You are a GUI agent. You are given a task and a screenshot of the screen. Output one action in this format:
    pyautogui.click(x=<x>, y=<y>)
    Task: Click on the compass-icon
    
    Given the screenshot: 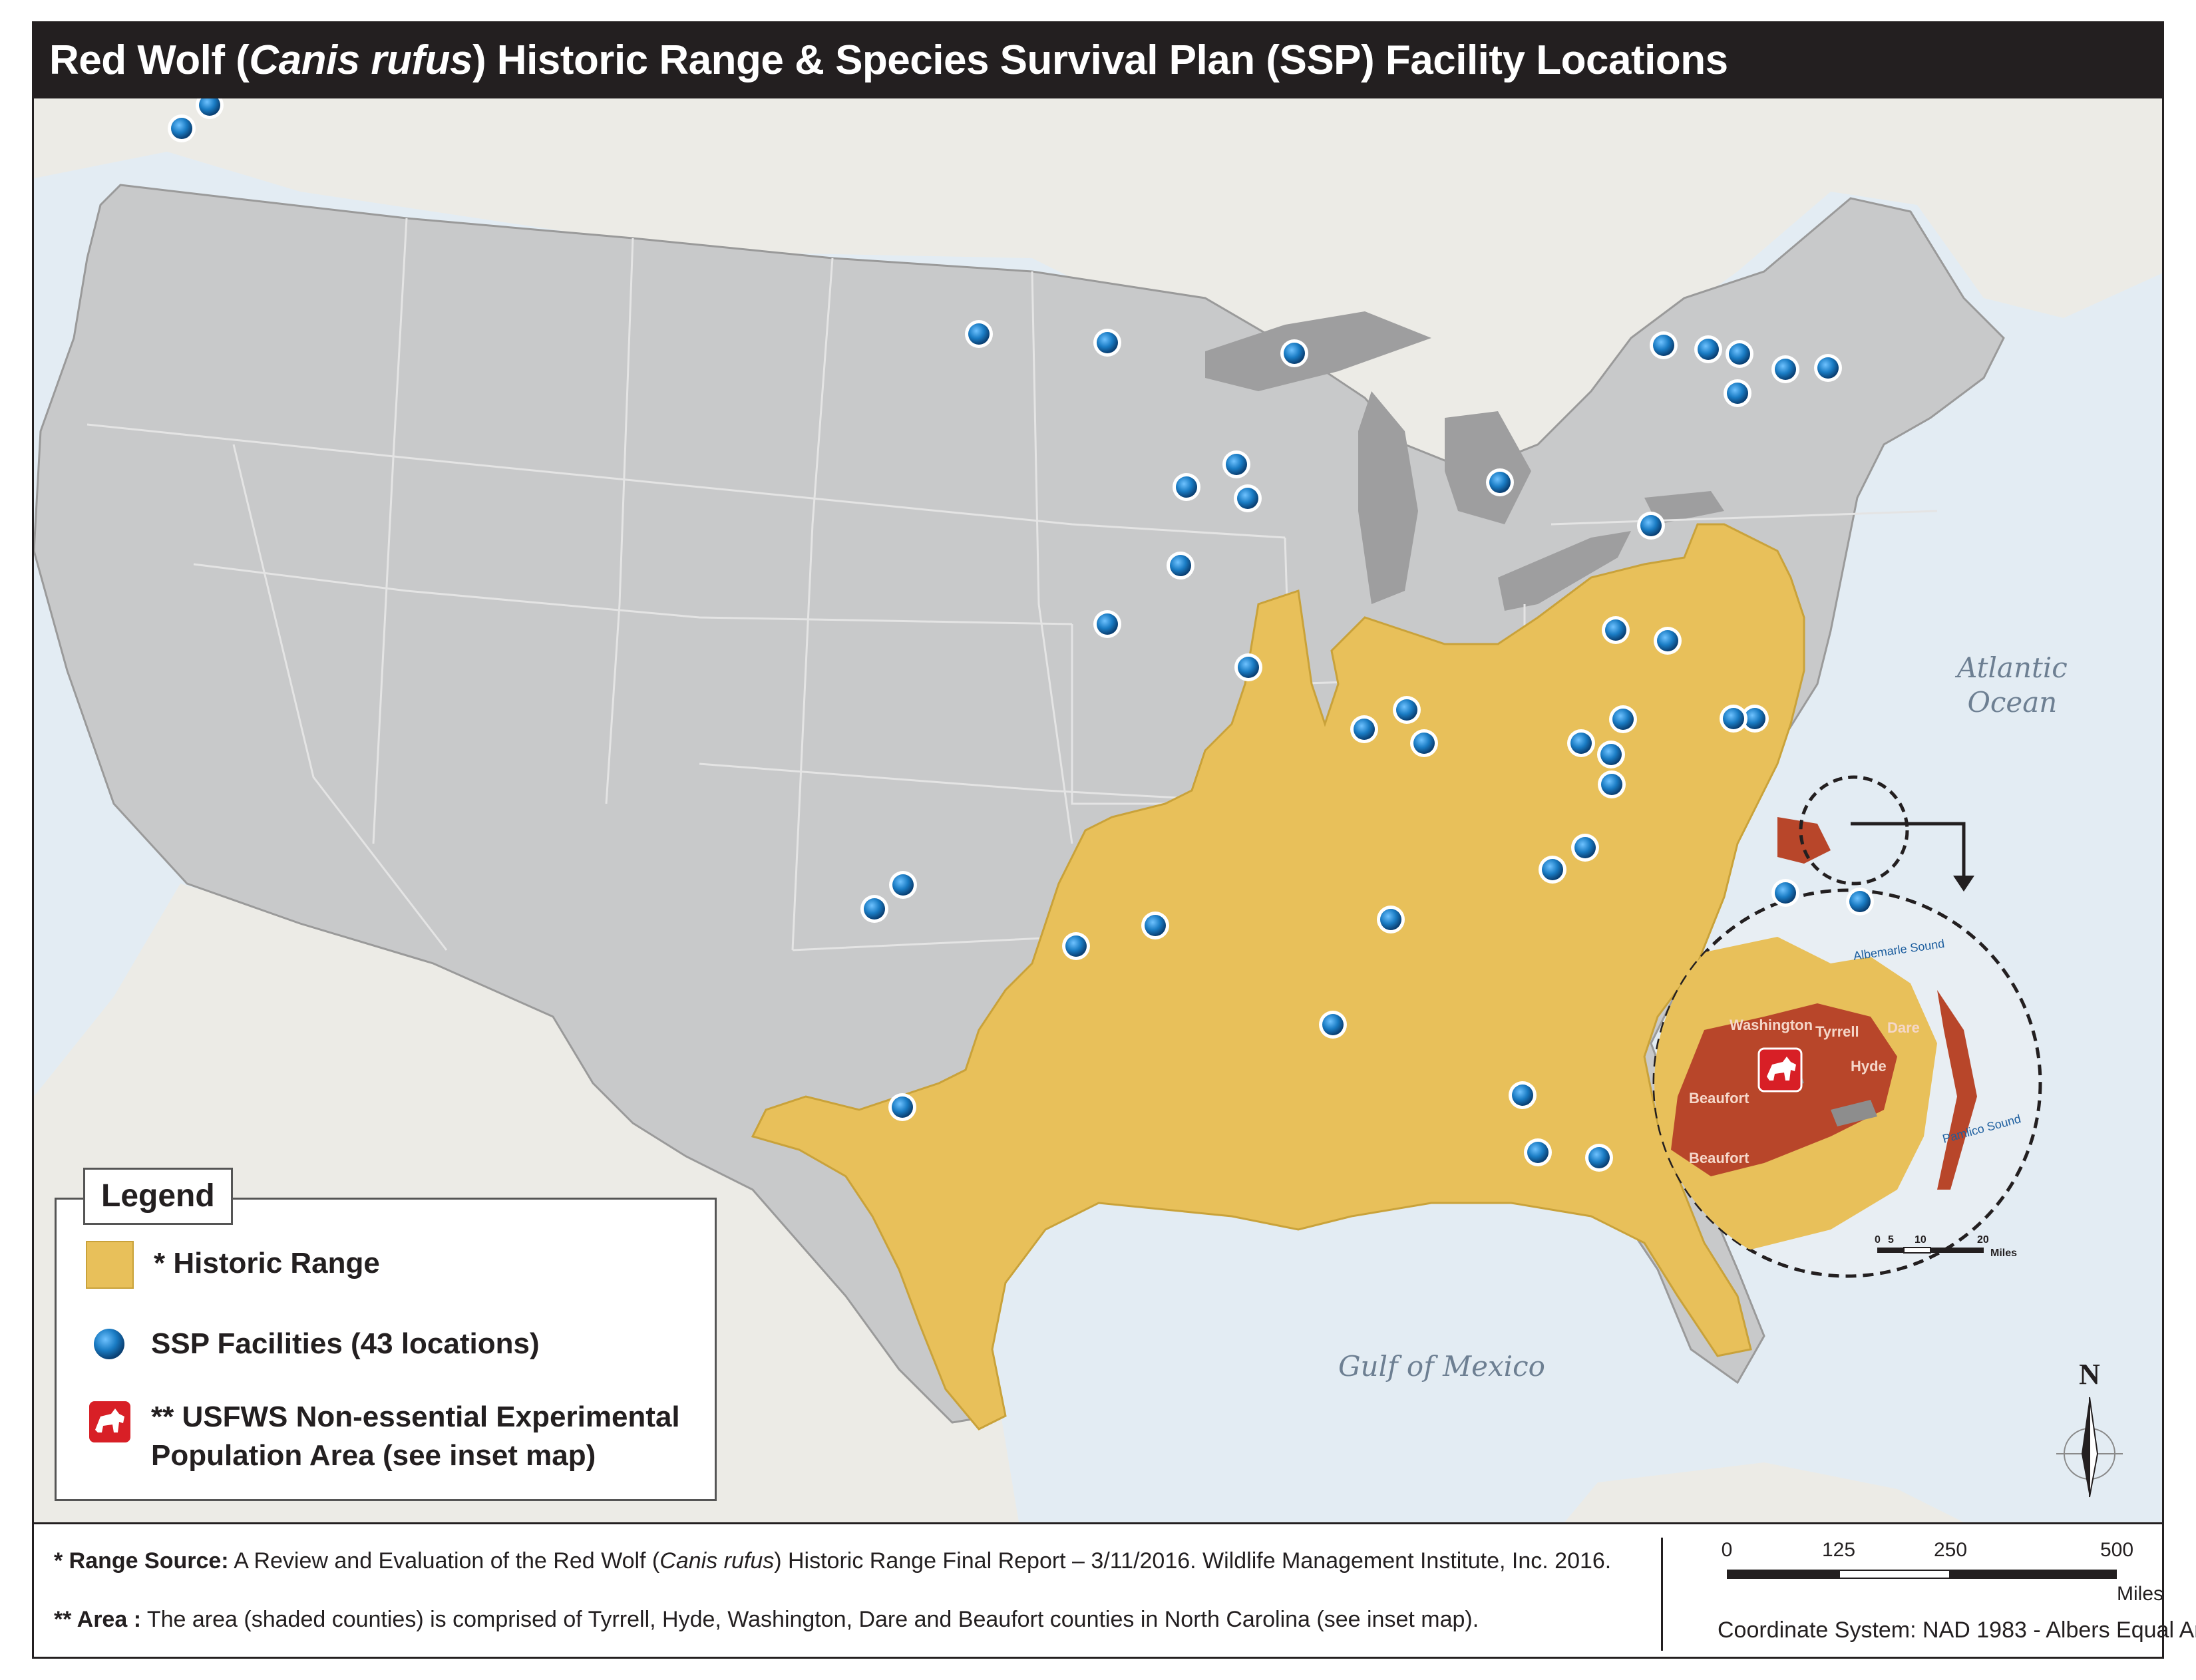 What is the action you would take?
    pyautogui.click(x=2089, y=1448)
    